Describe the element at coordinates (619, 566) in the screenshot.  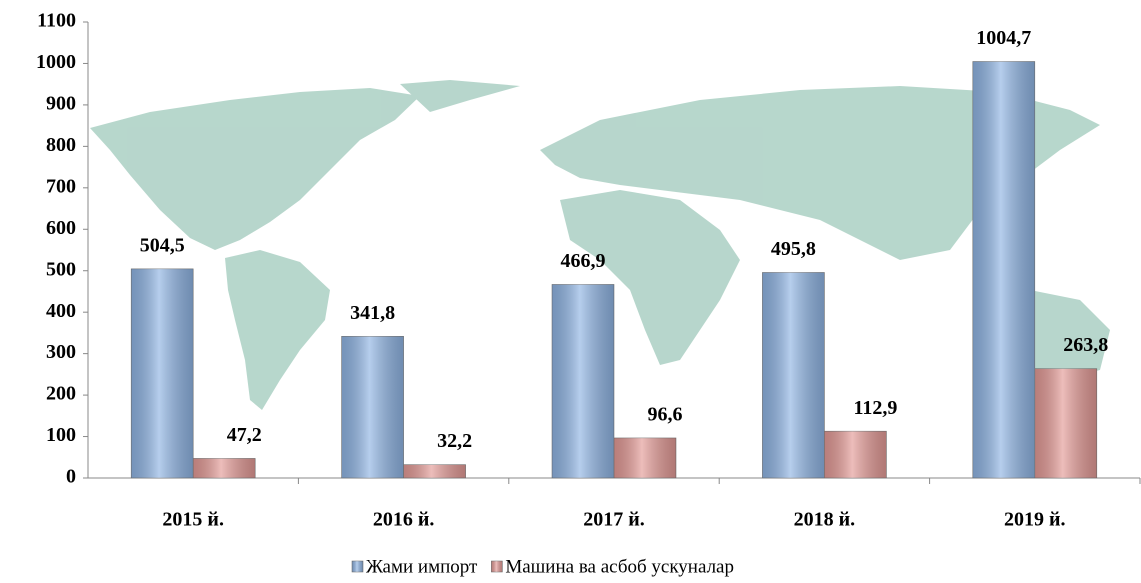
I see `legend-label: Машина ва асбоб ускуналар` at that location.